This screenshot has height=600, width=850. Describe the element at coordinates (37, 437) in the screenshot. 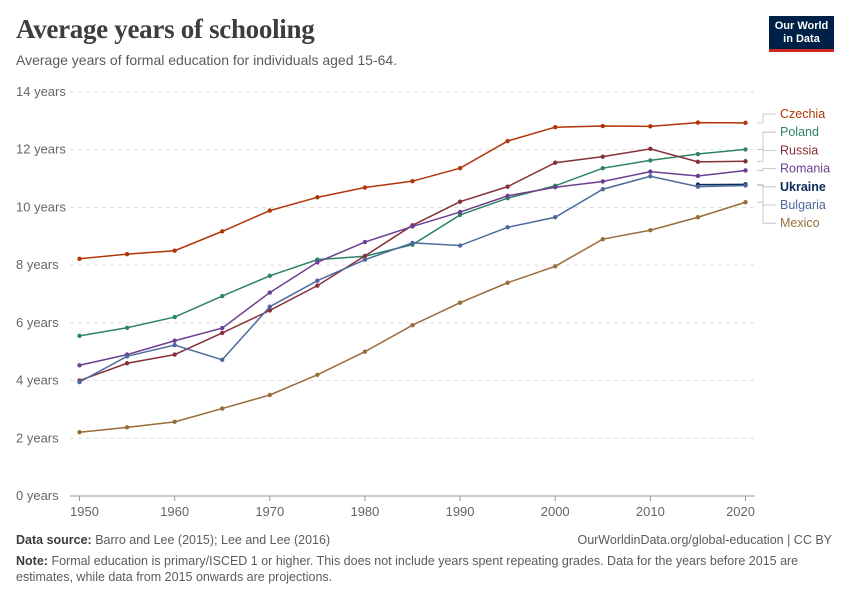

I see `y-tick-label: 2 years` at that location.